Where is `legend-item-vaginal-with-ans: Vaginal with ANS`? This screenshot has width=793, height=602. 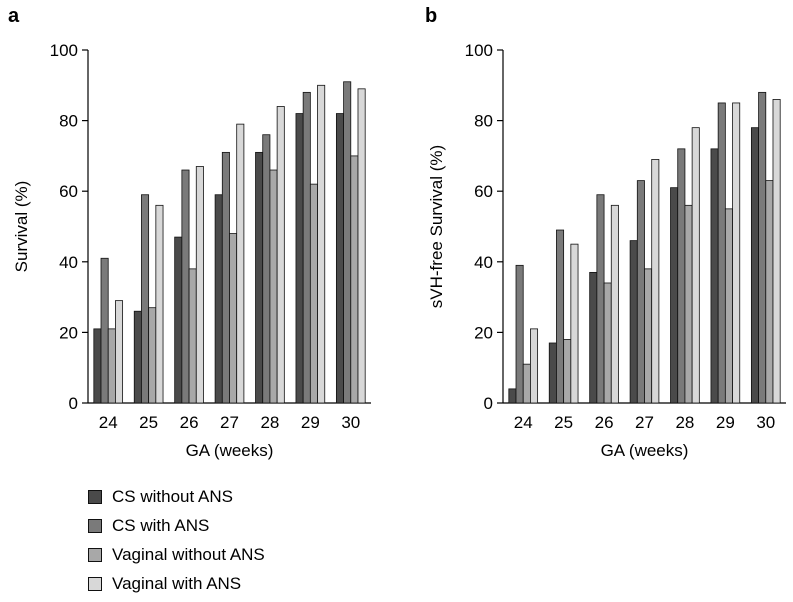 legend-item-vaginal-with-ans: Vaginal with ANS is located at coordinates (176, 583).